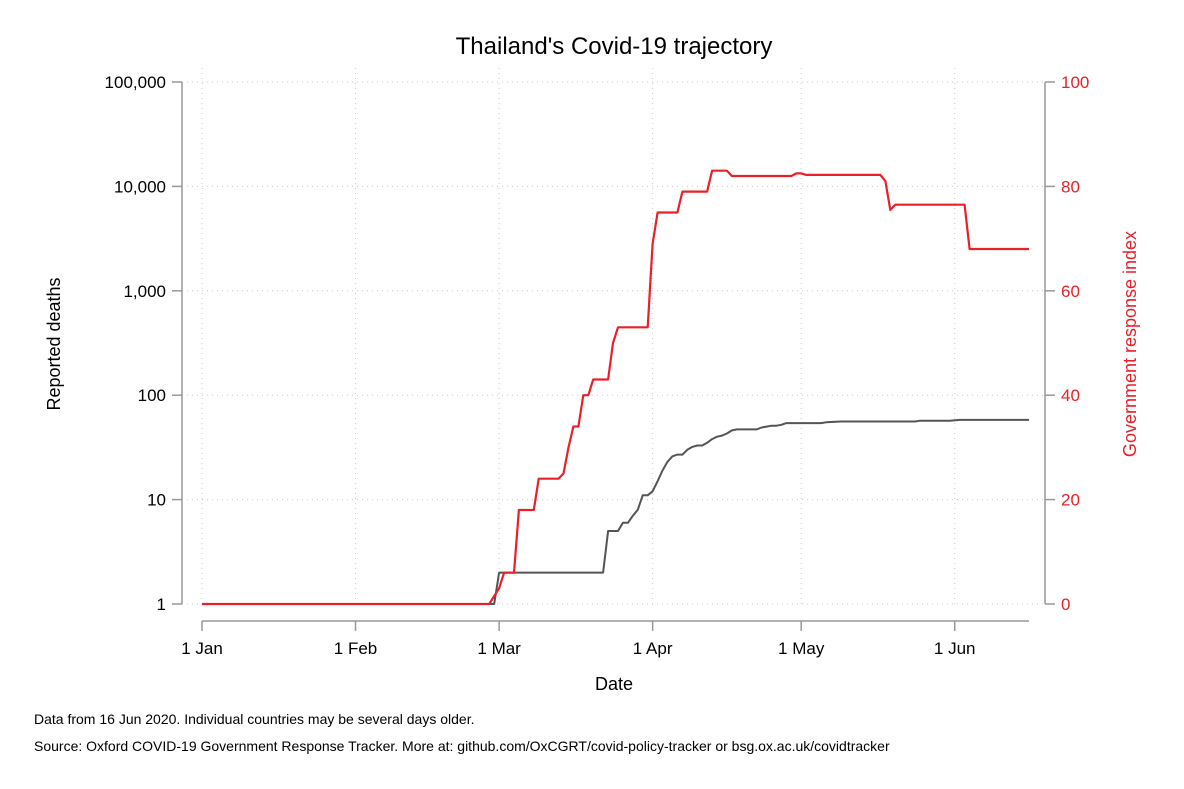 This screenshot has height=789, width=1184. I want to click on y2-axis-title: Government response index, so click(1130, 344).